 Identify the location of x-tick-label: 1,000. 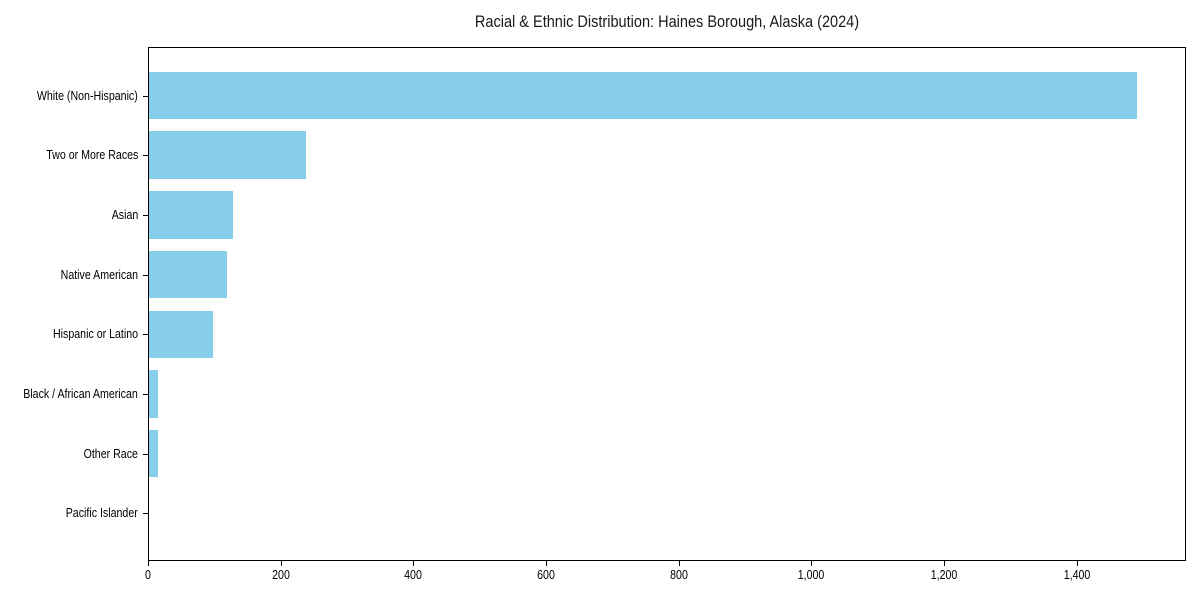
(811, 575).